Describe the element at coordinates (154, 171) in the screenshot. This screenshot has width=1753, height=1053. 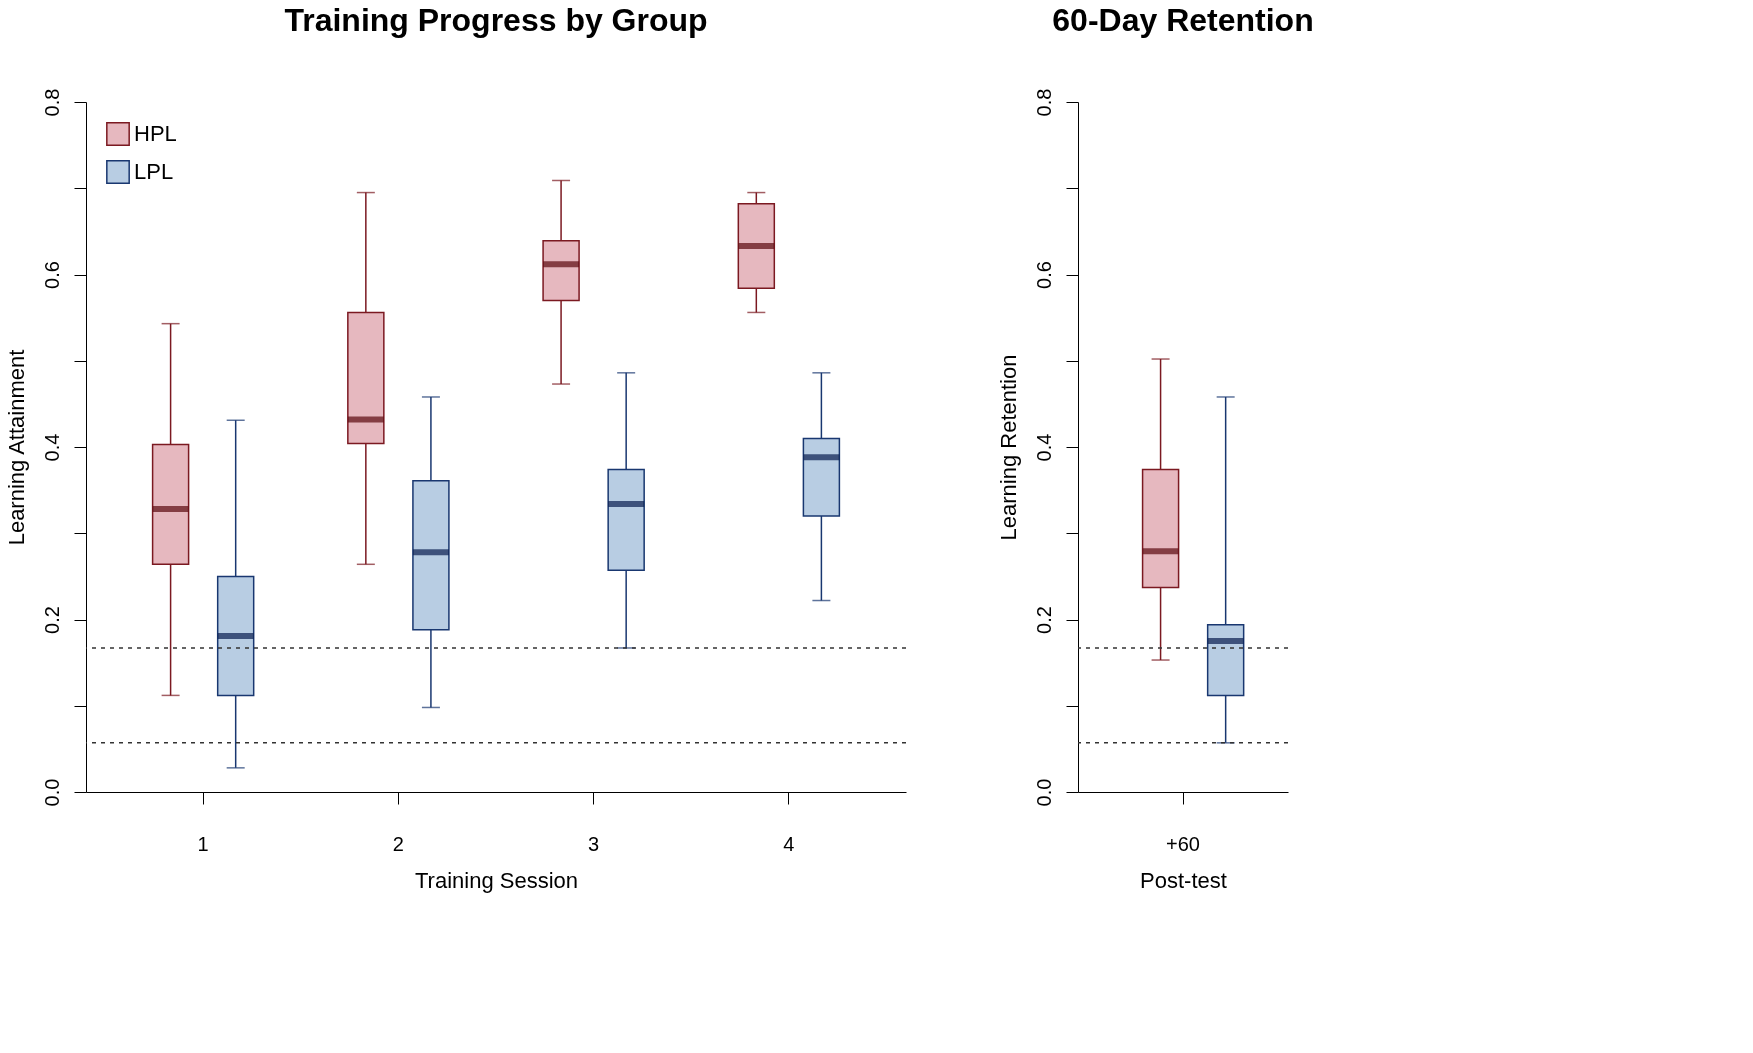
I see `legend-label: LPL` at that location.